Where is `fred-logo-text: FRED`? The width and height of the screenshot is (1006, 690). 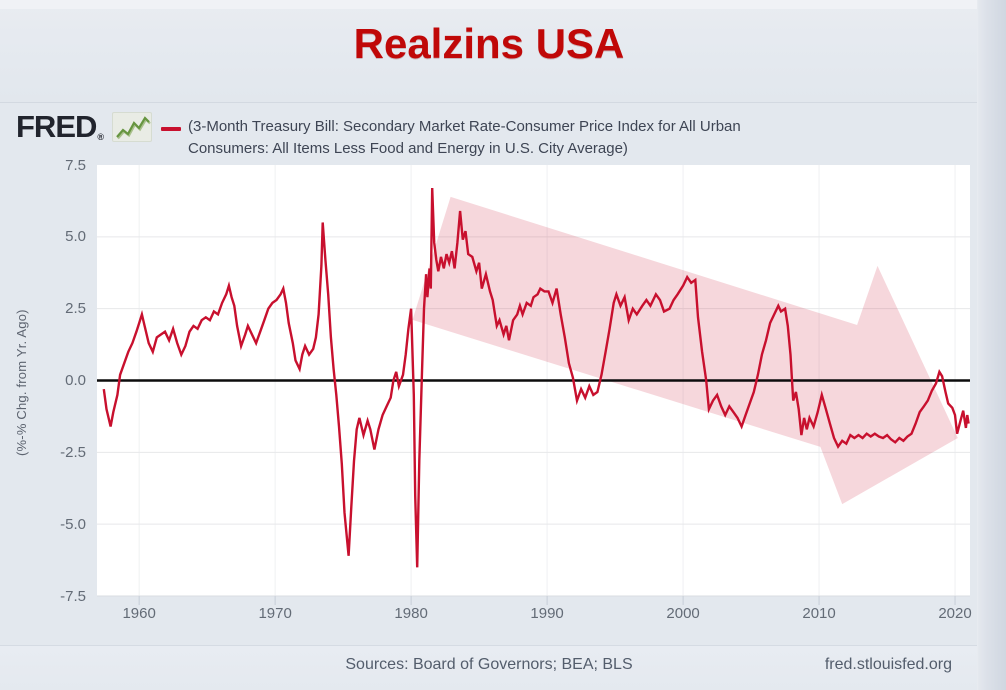 fred-logo-text: FRED is located at coordinates (56, 126).